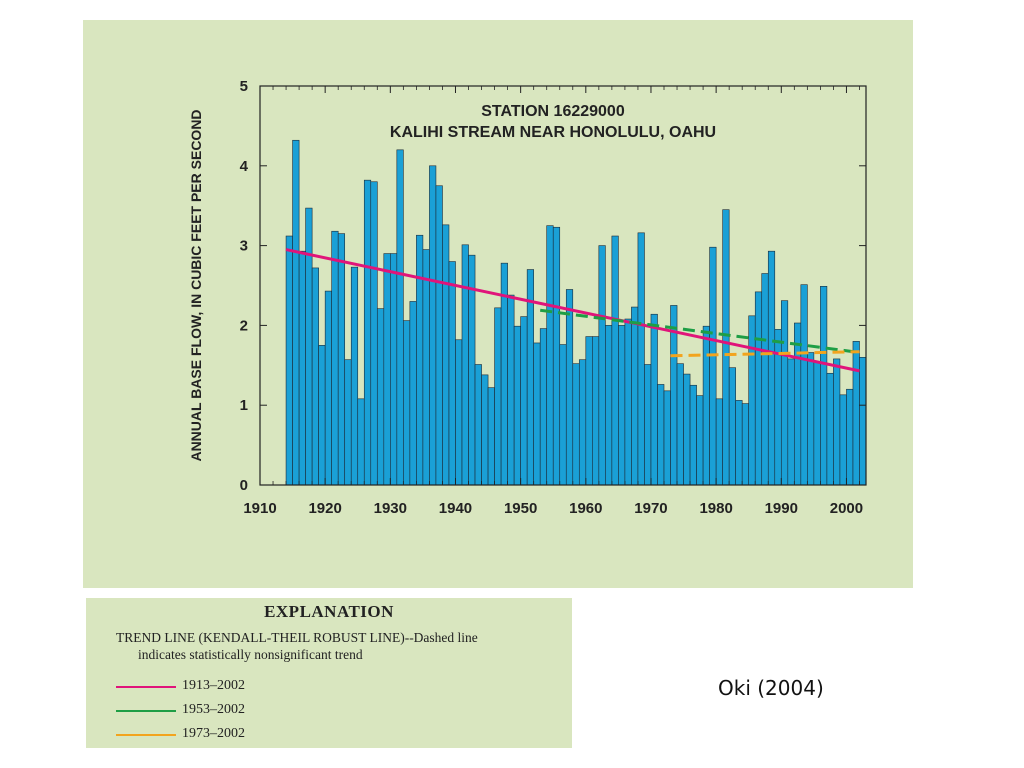  What do you see at coordinates (517, 405) in the screenshot?
I see `bar-1949` at bounding box center [517, 405].